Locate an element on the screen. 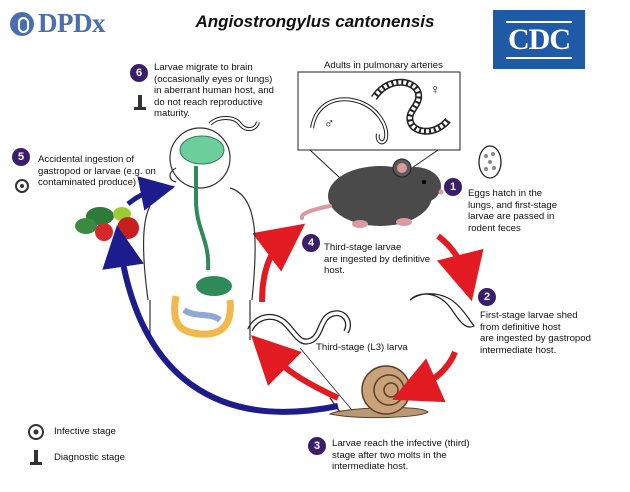  brain is located at coordinates (202, 150).